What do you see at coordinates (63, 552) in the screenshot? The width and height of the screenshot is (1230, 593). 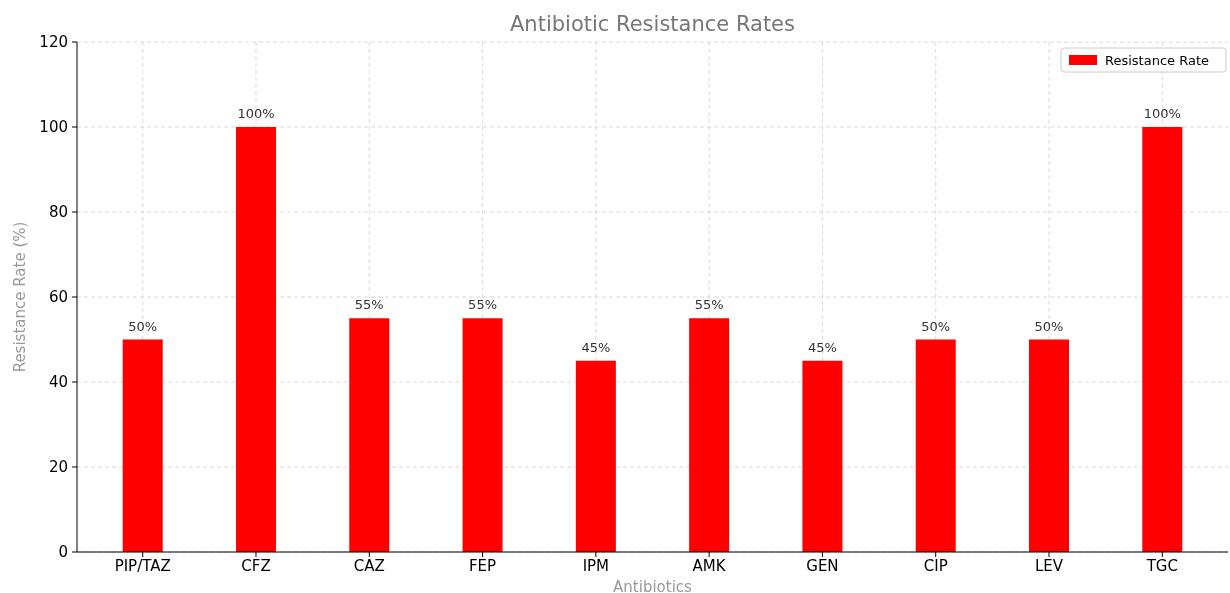 I see `y-tick-label: 0` at bounding box center [63, 552].